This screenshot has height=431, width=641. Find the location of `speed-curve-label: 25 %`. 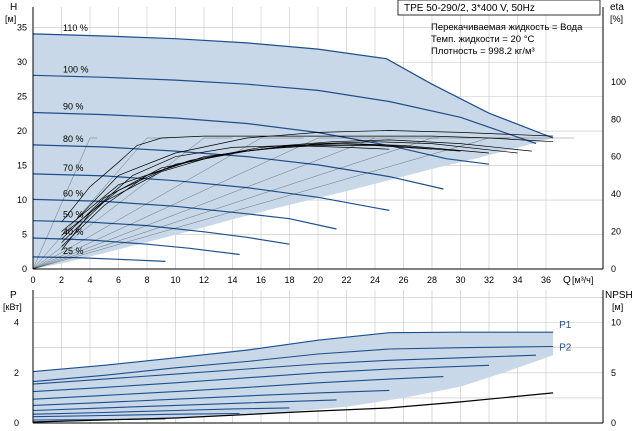

speed-curve-label: 25 % is located at coordinates (73, 251).